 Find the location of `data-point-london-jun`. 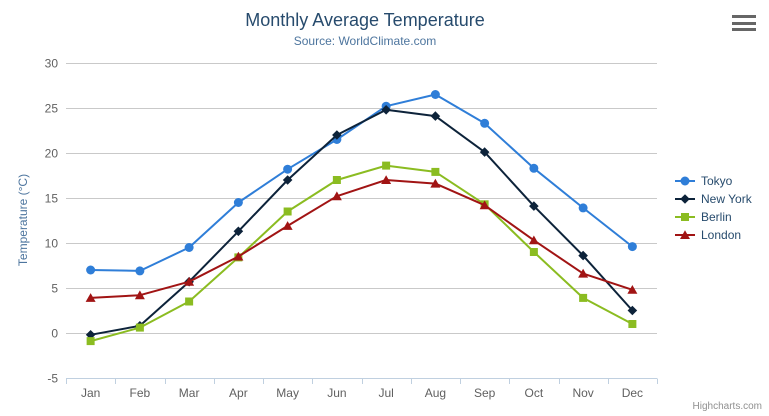

data-point-london-jun is located at coordinates (336, 196).